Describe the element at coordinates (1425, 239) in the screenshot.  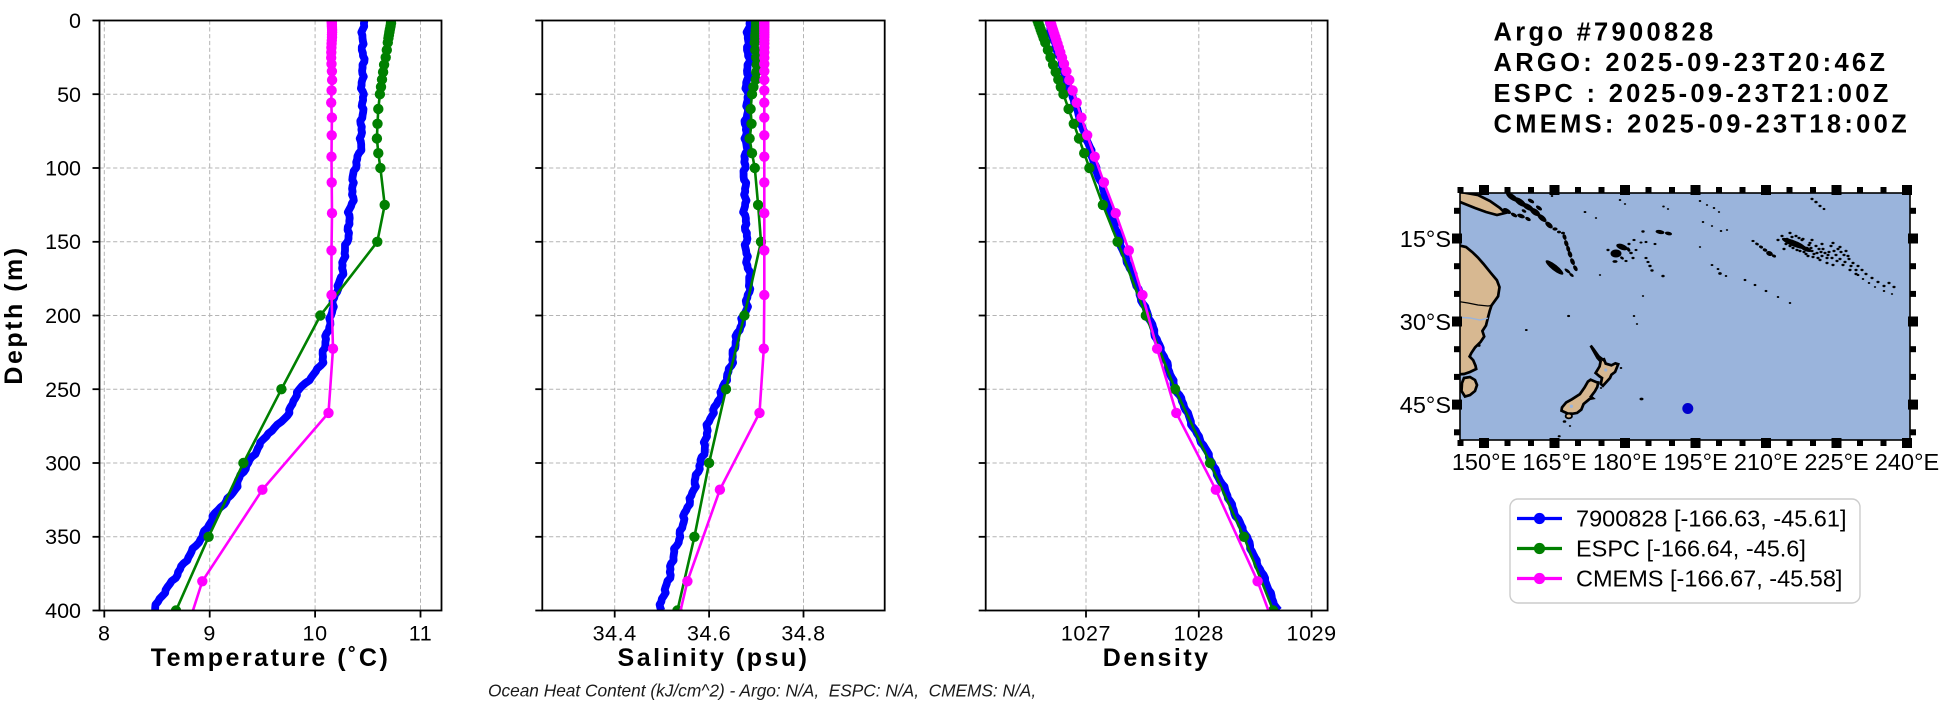
I see `svg-text: 15°S` at that location.